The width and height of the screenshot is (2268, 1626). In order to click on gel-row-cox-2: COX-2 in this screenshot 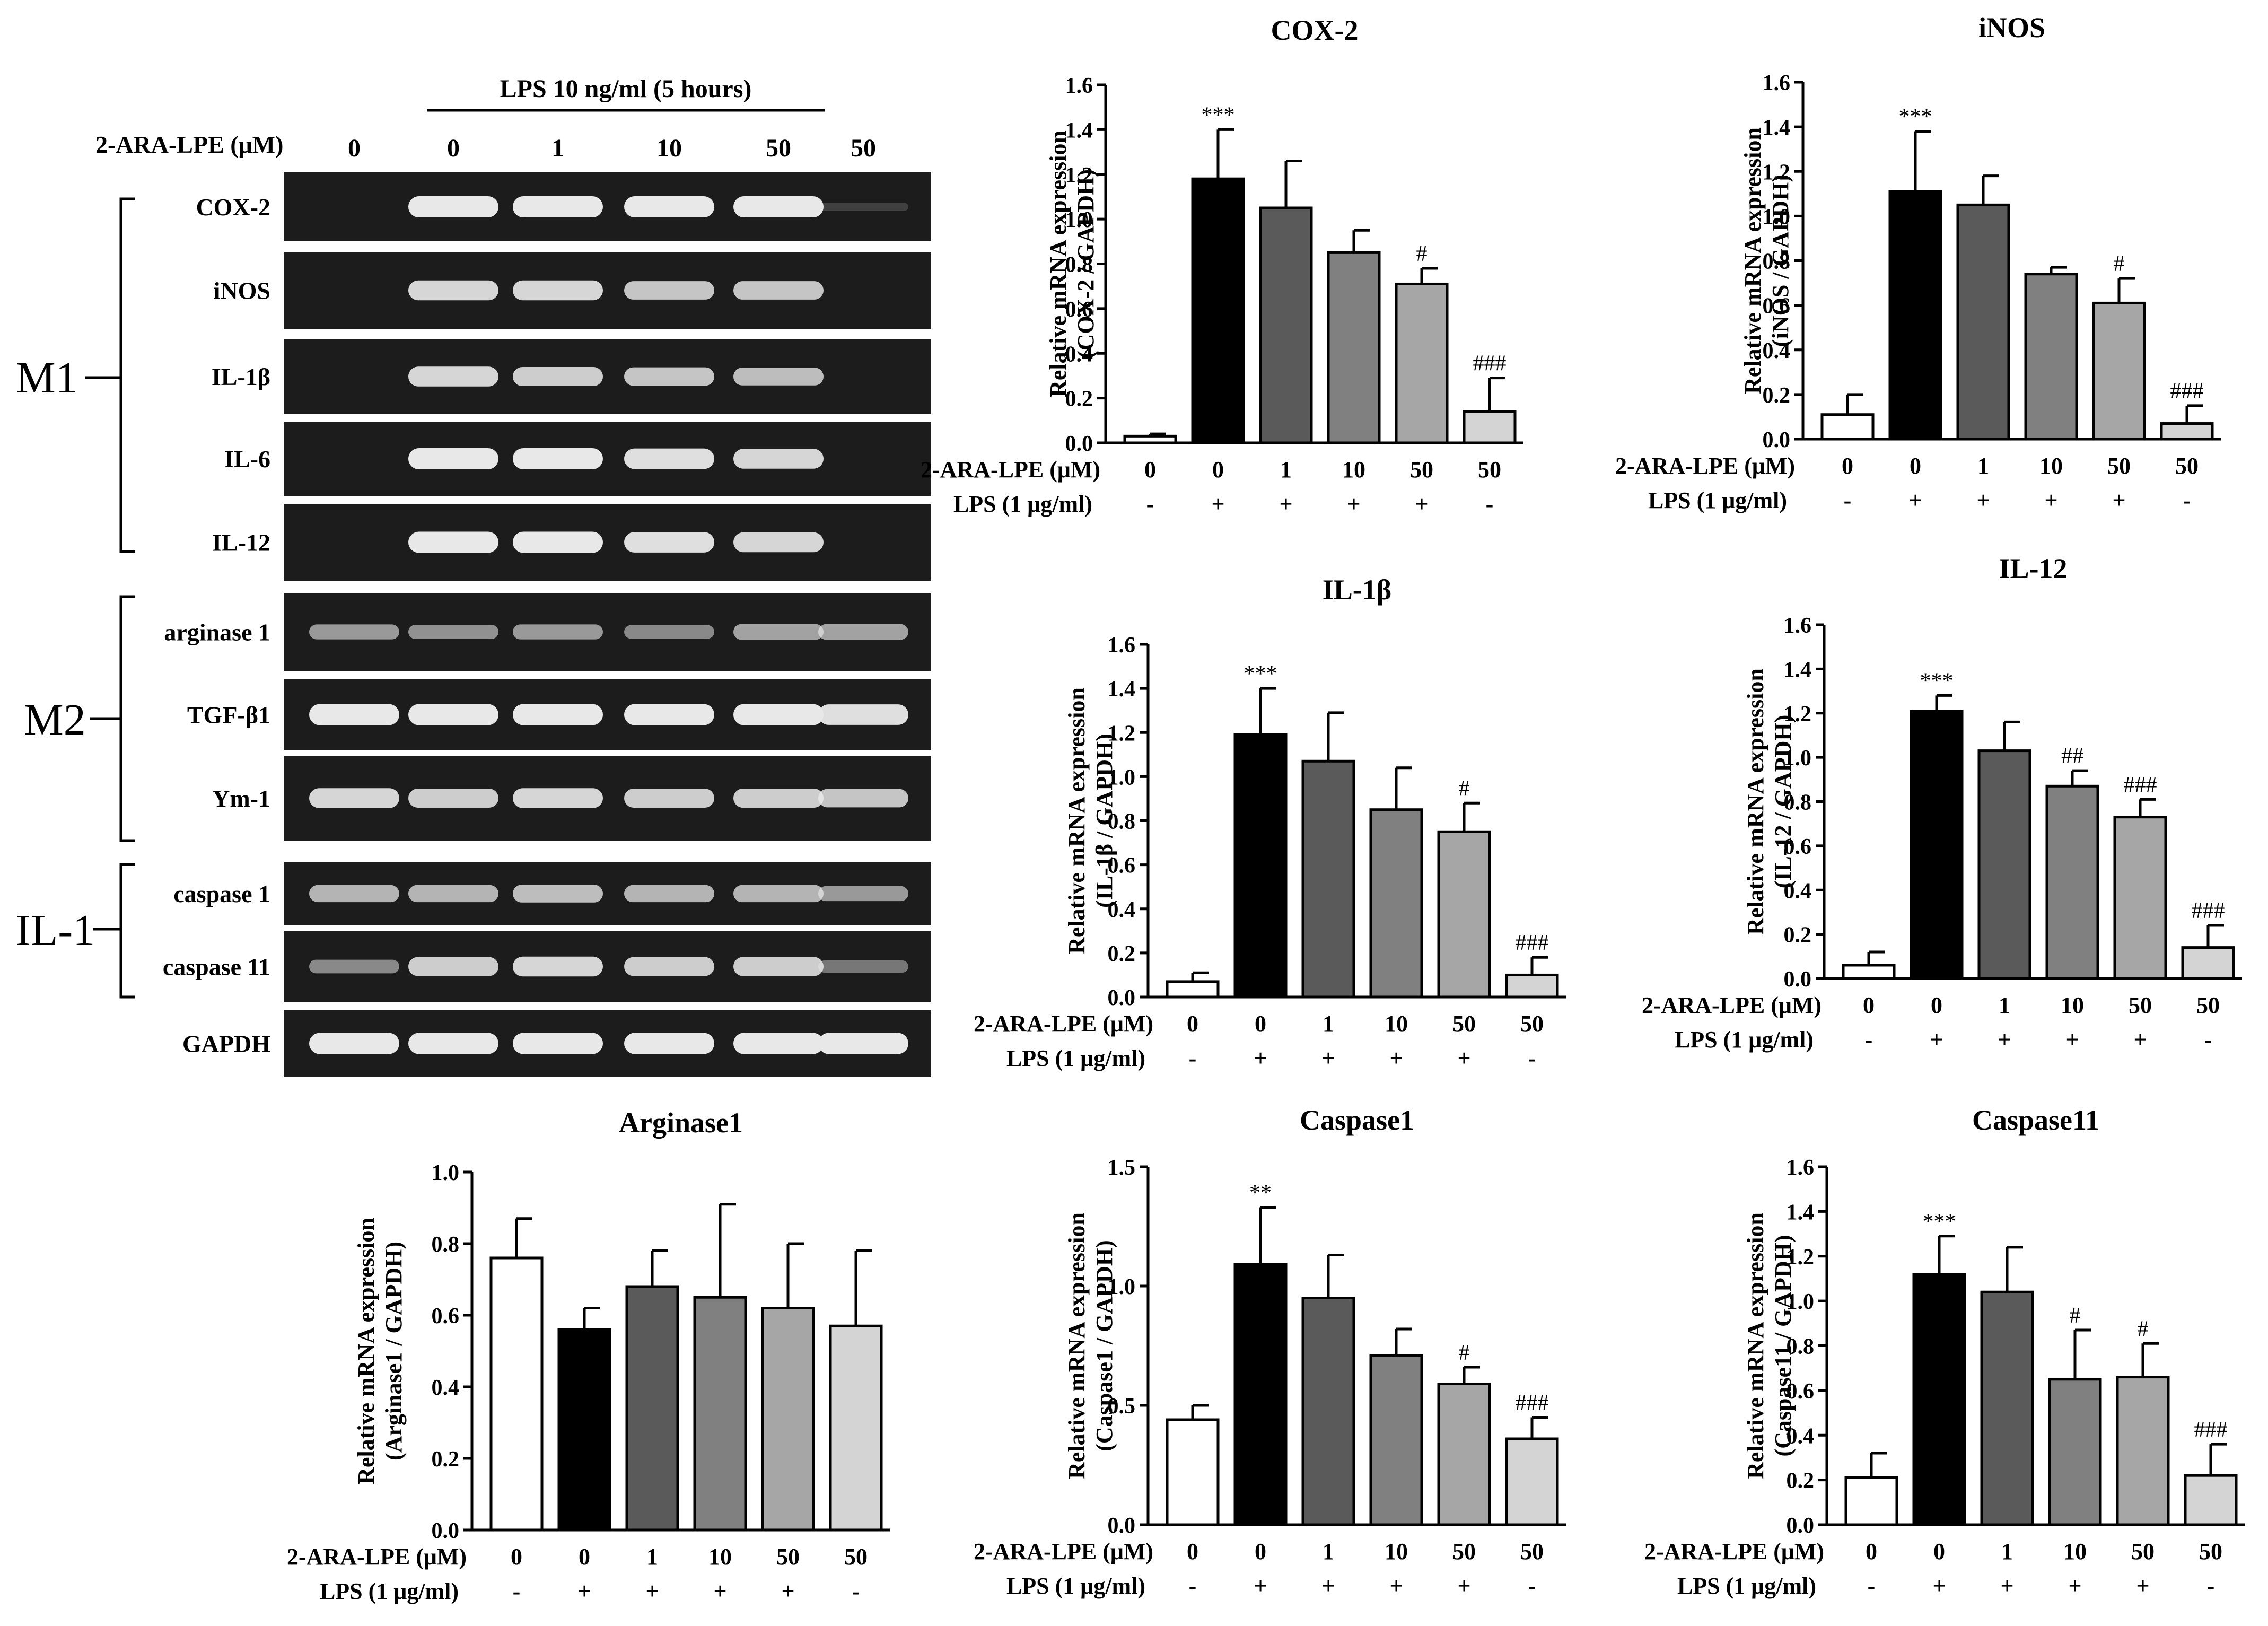, I will do `click(563, 206)`.